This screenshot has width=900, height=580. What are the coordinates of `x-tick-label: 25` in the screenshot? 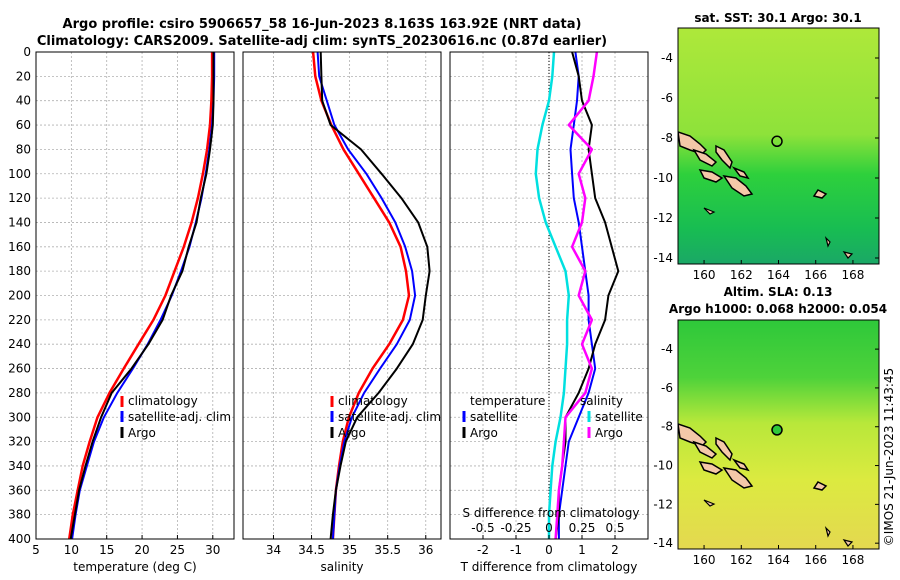 It's located at (177, 550).